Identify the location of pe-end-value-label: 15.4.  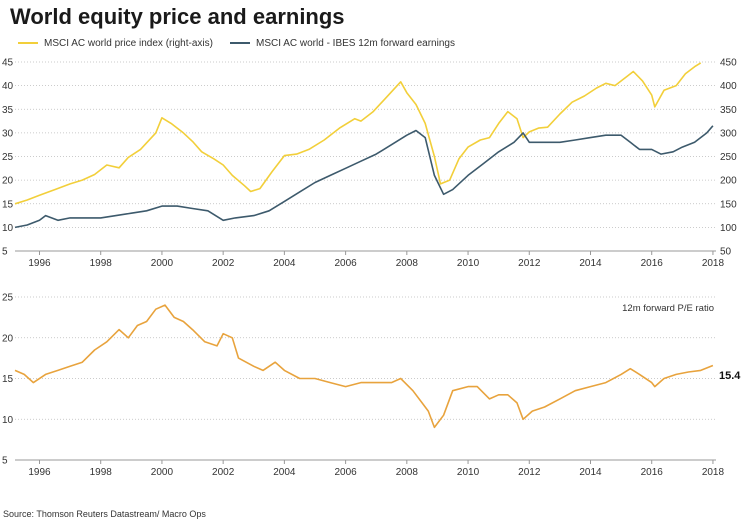
(730, 376).